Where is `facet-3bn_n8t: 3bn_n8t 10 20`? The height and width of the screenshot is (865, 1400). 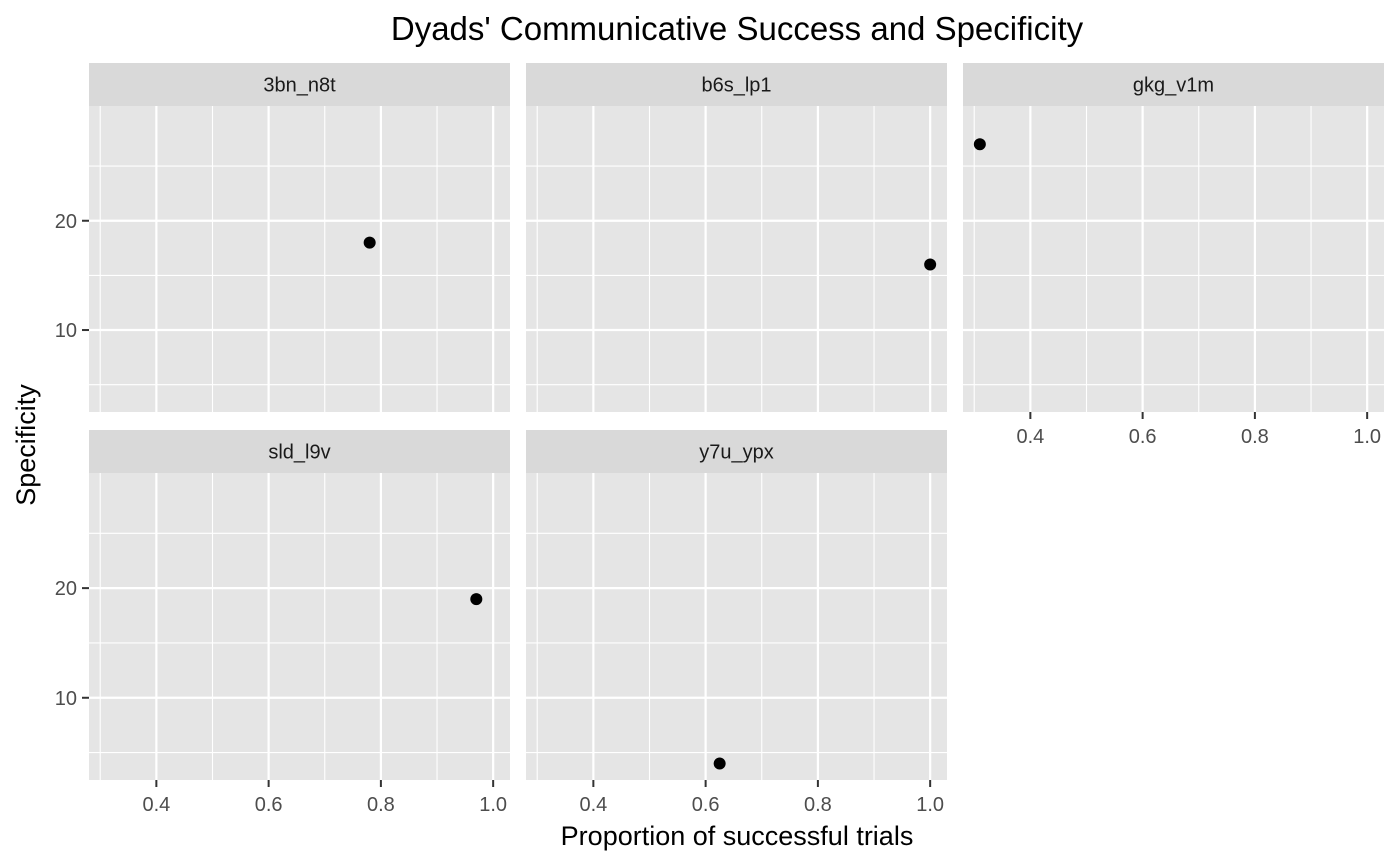 facet-3bn_n8t: 3bn_n8t 10 20 is located at coordinates (282, 237).